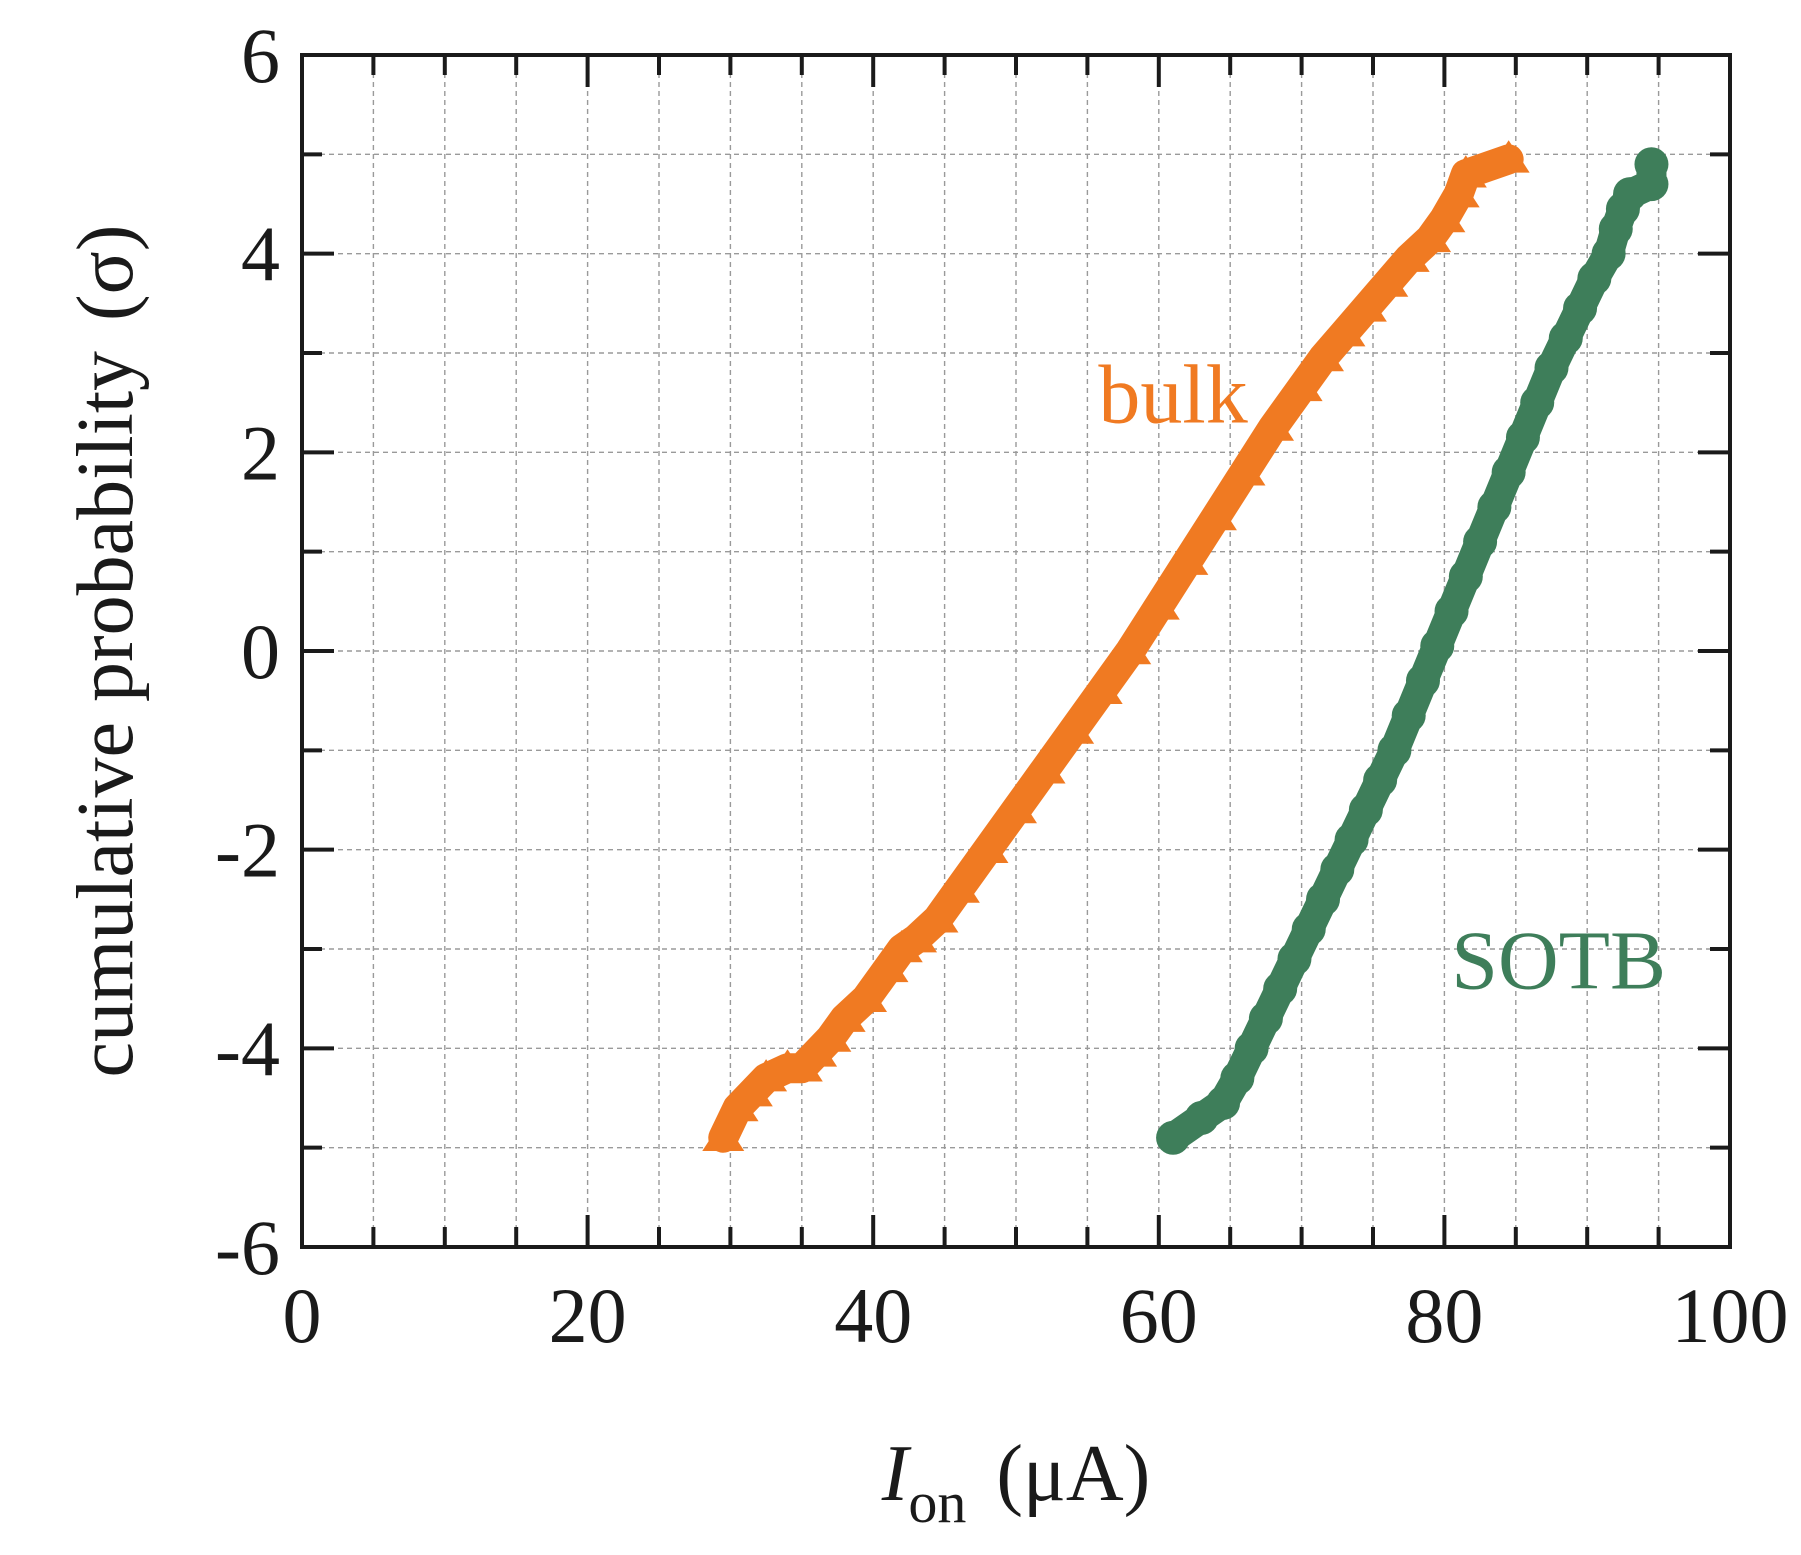  Describe the element at coordinates (260, 55) in the screenshot. I see `y-tick-label: 6` at that location.